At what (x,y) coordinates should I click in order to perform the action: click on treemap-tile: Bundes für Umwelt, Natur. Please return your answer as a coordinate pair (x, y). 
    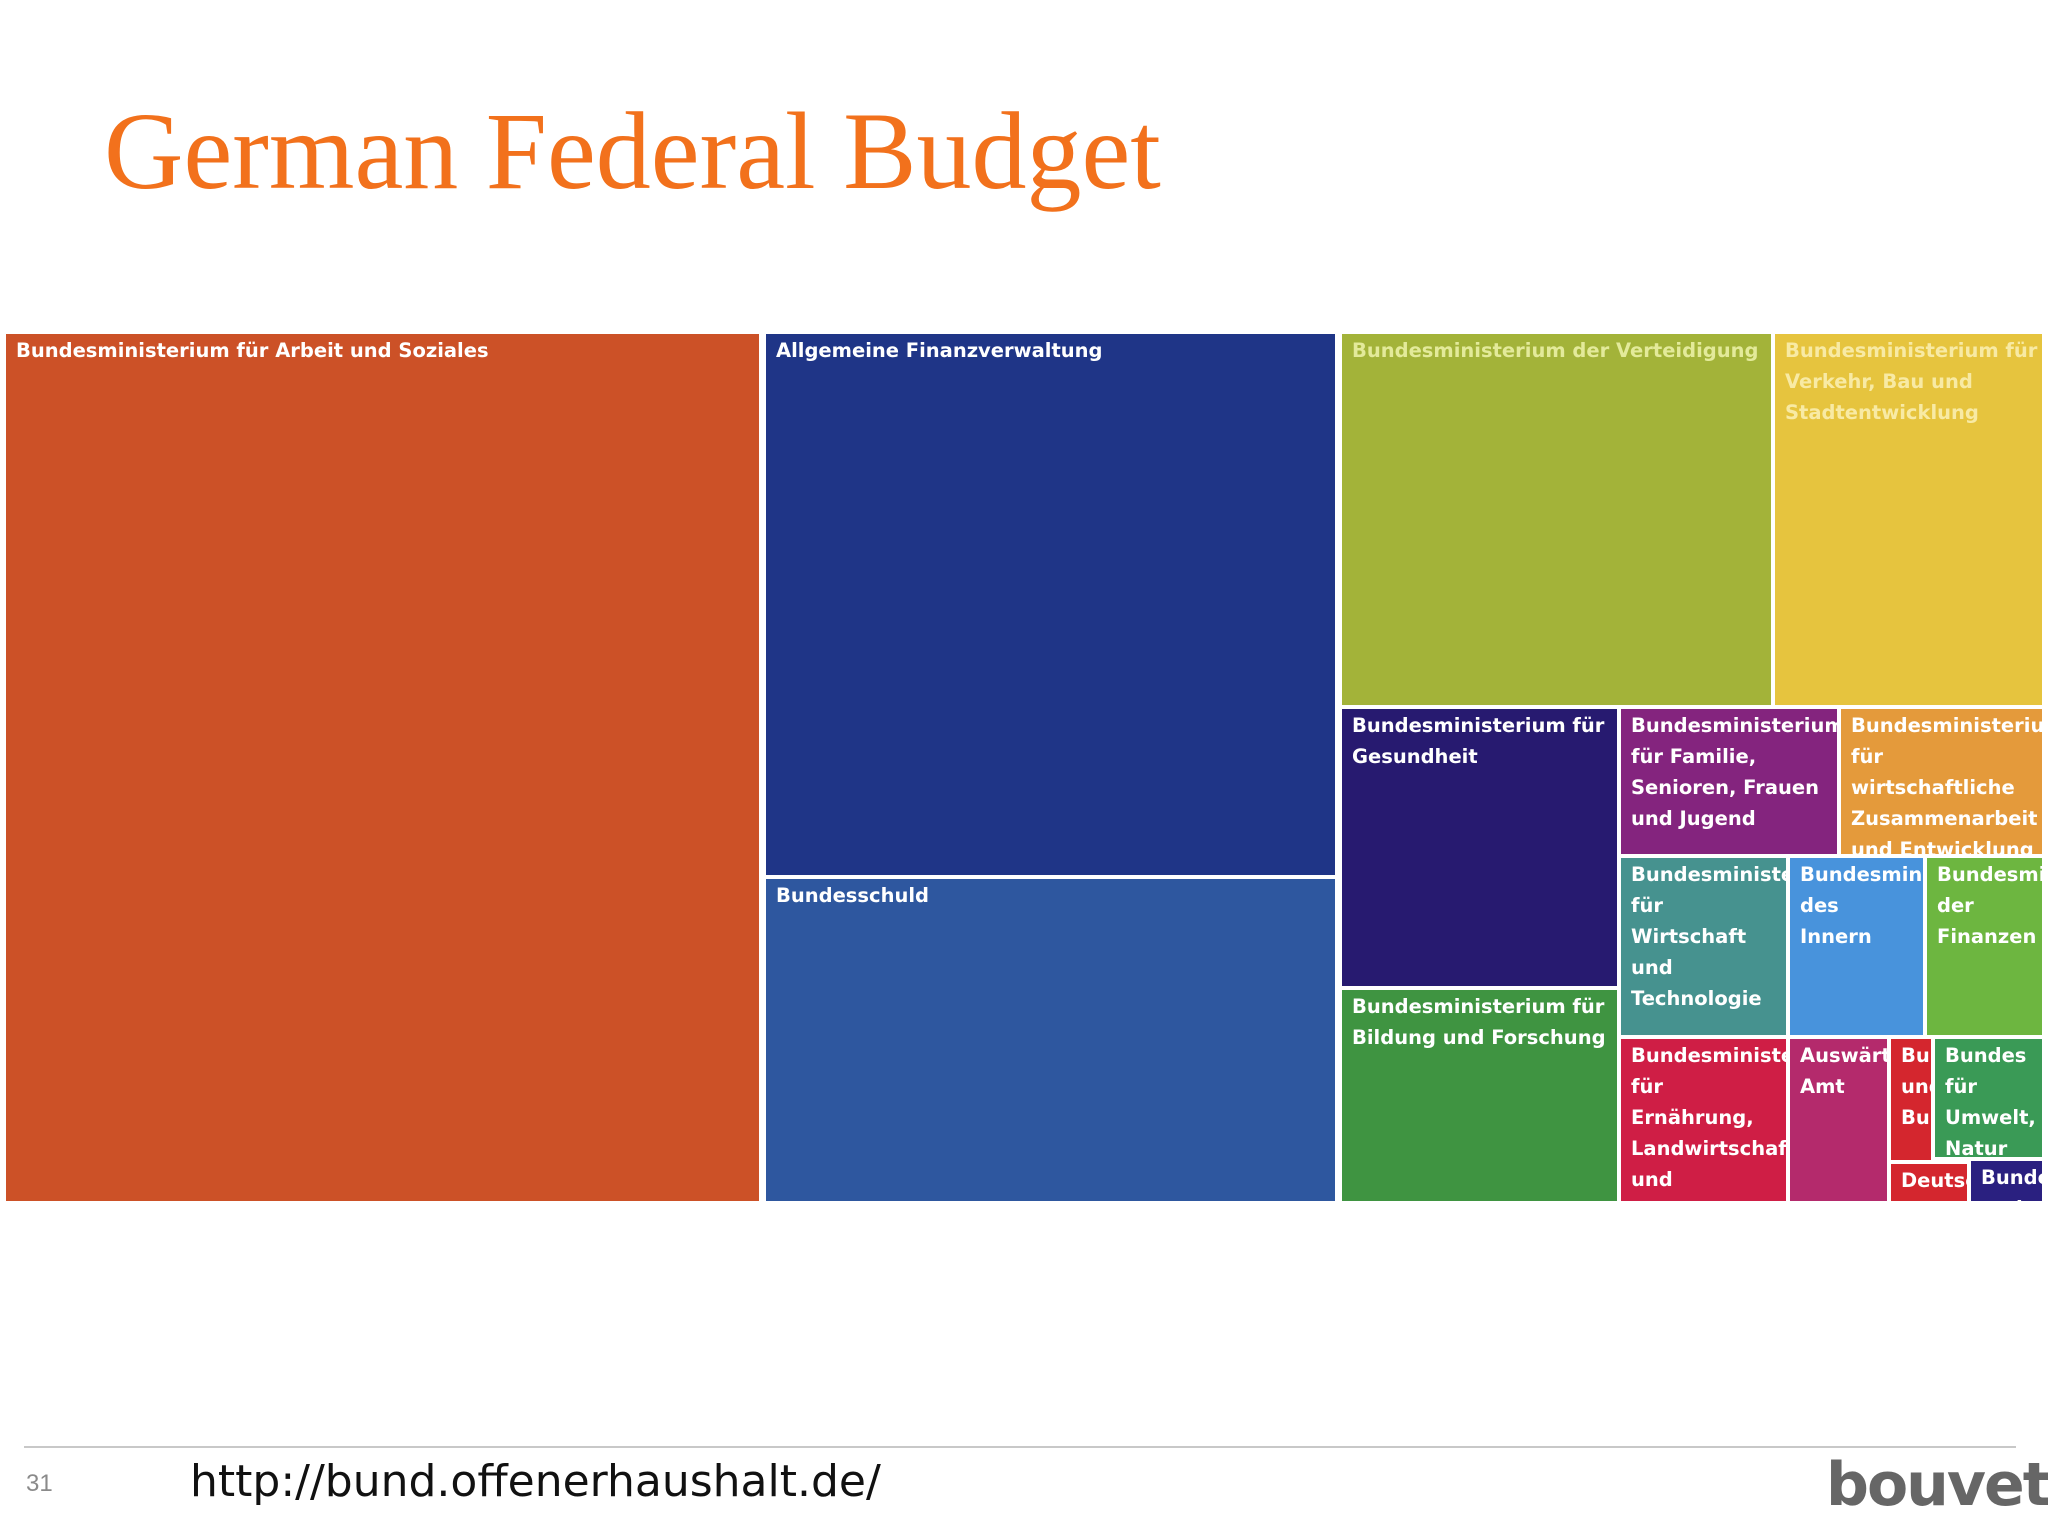
    Looking at the image, I should click on (1988, 1098).